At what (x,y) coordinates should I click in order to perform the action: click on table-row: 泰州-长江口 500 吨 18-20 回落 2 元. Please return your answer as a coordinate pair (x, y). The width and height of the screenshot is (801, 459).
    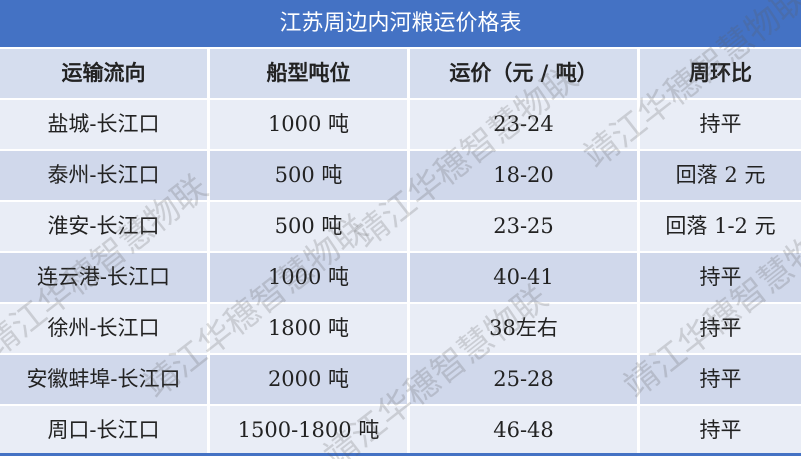
    Looking at the image, I should click on (400, 176).